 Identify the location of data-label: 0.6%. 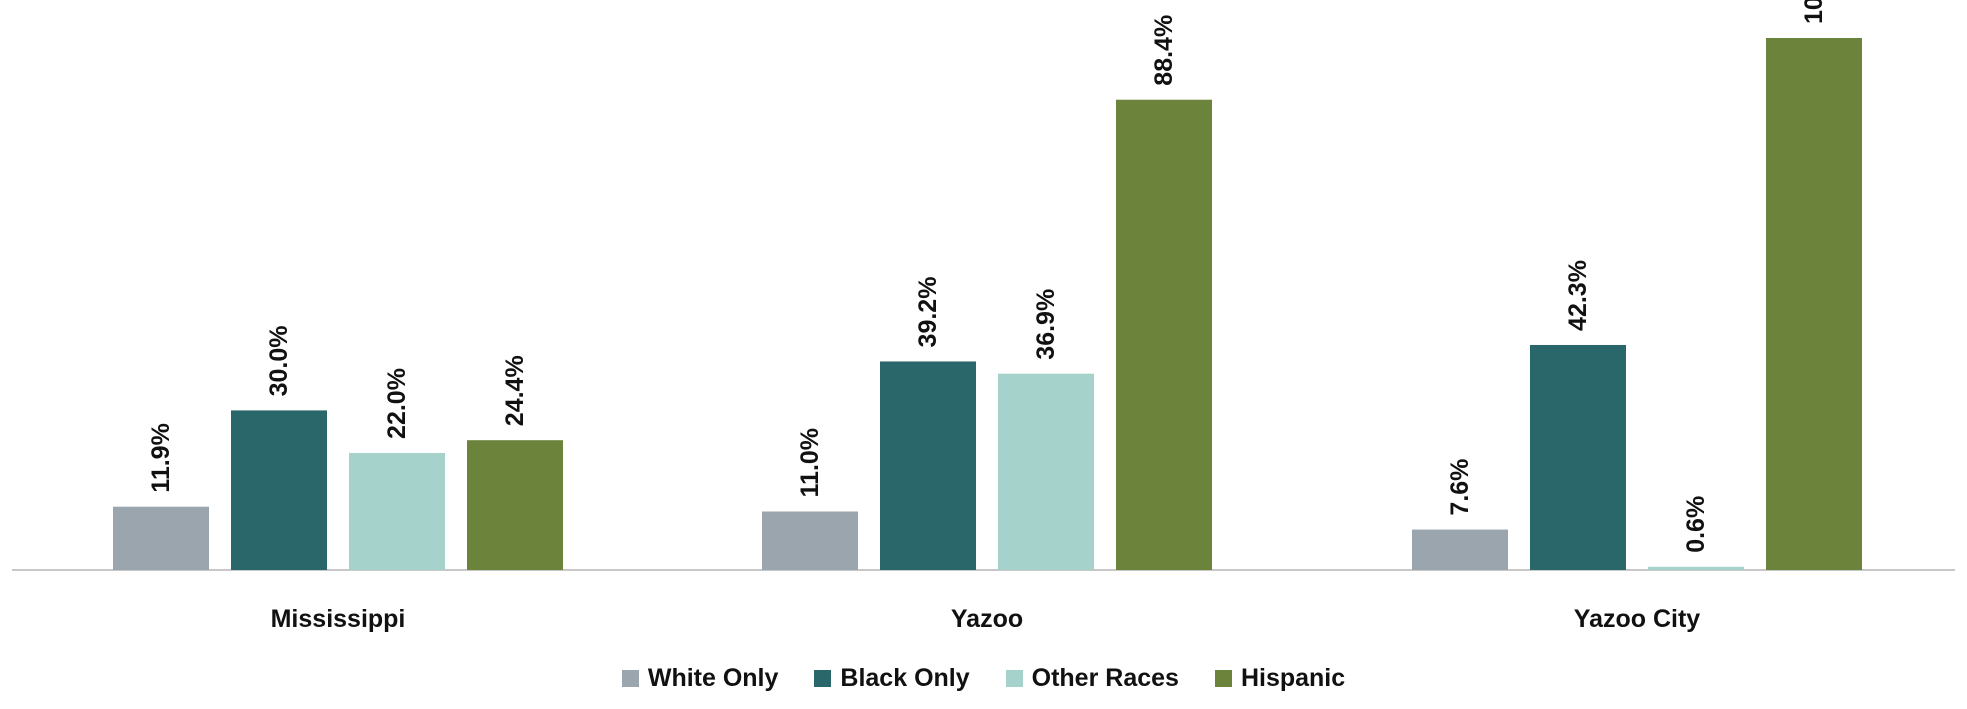
(1696, 524).